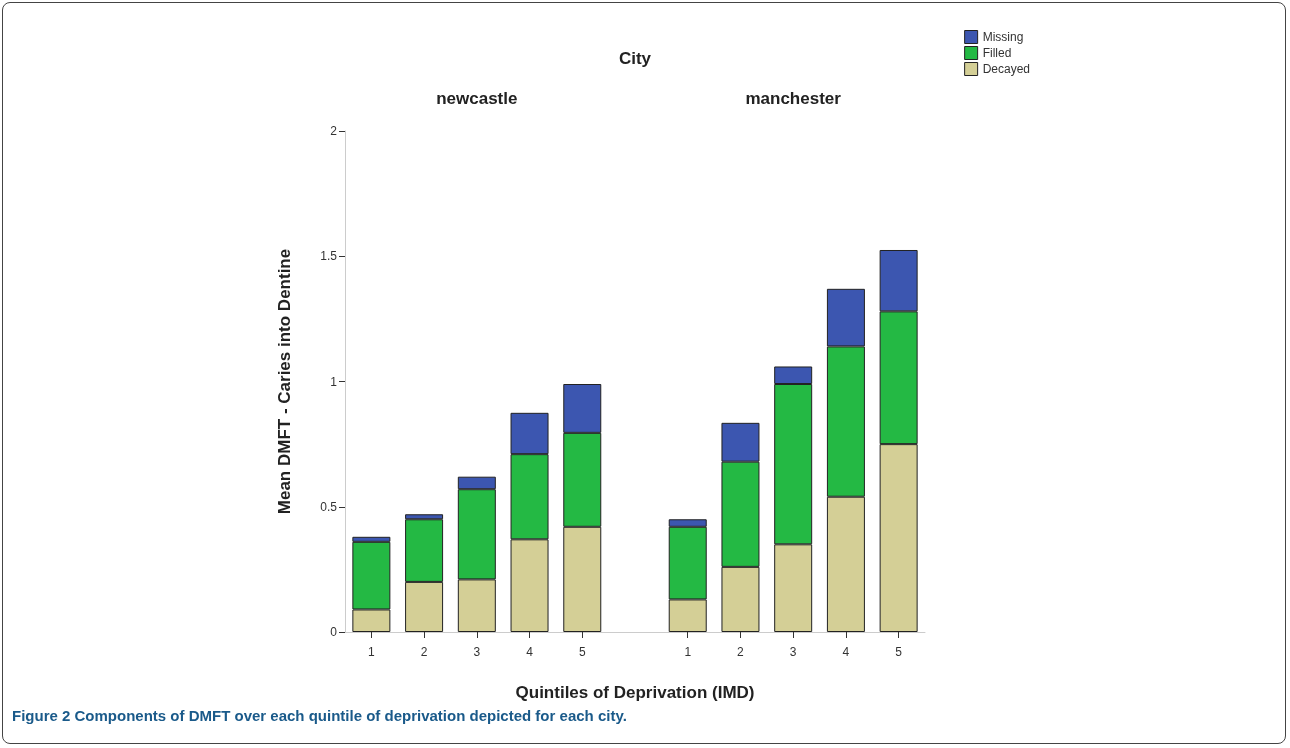  What do you see at coordinates (319, 715) in the screenshot?
I see `caption: Figure 2 Components of DMFT over each quintile of deprivation depicted for each city.` at bounding box center [319, 715].